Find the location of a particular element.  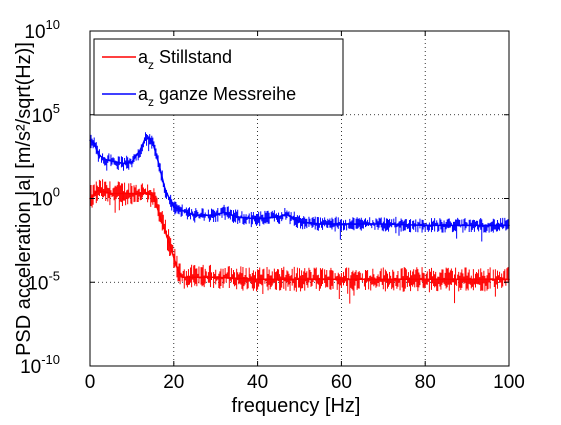

legend-entry-ganze-messreihe: az ganze Messreihe is located at coordinates (199, 96).